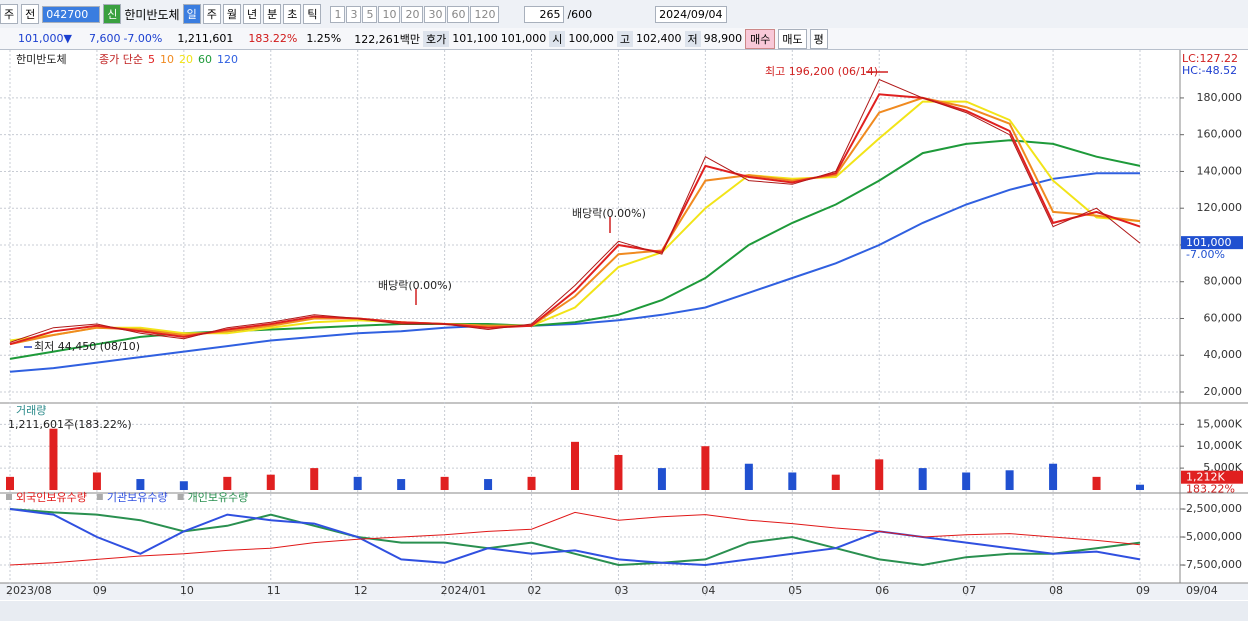 The width and height of the screenshot is (1248, 621). What do you see at coordinates (621, 590) in the screenshot?
I see `x-tick-label: 03` at bounding box center [621, 590].